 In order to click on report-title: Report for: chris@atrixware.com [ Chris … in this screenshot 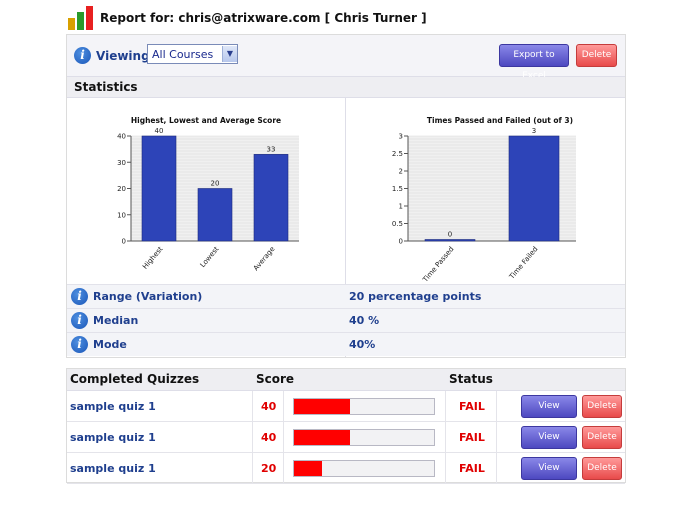, I will do `click(263, 18)`.